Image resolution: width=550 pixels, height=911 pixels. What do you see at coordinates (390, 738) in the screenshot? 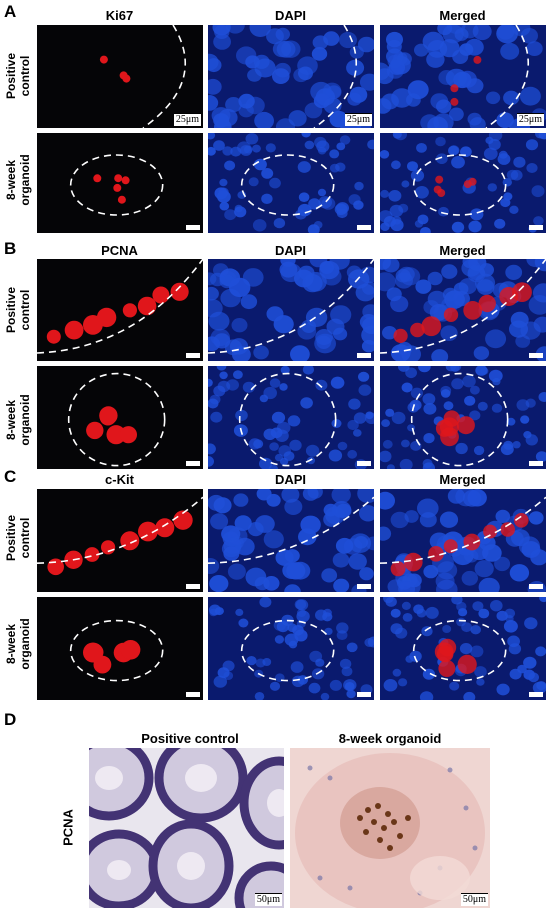
I see `column-title-8-week-organoid: 8-week organoid` at bounding box center [390, 738].